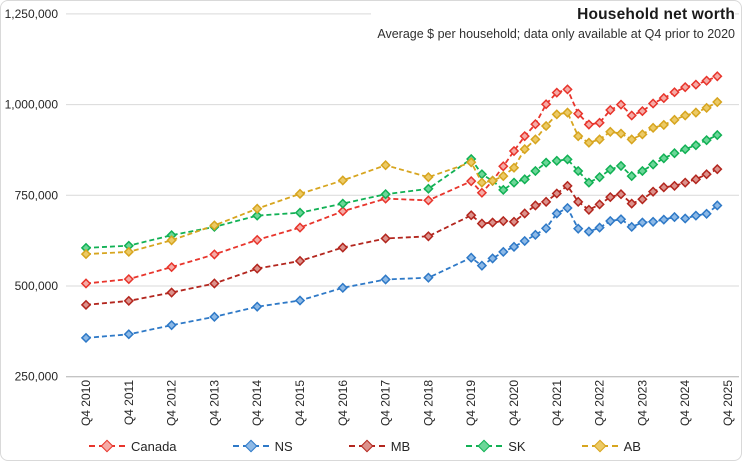 The width and height of the screenshot is (742, 461). Describe the element at coordinates (283, 446) in the screenshot. I see `legend-label-ns: NS` at that location.